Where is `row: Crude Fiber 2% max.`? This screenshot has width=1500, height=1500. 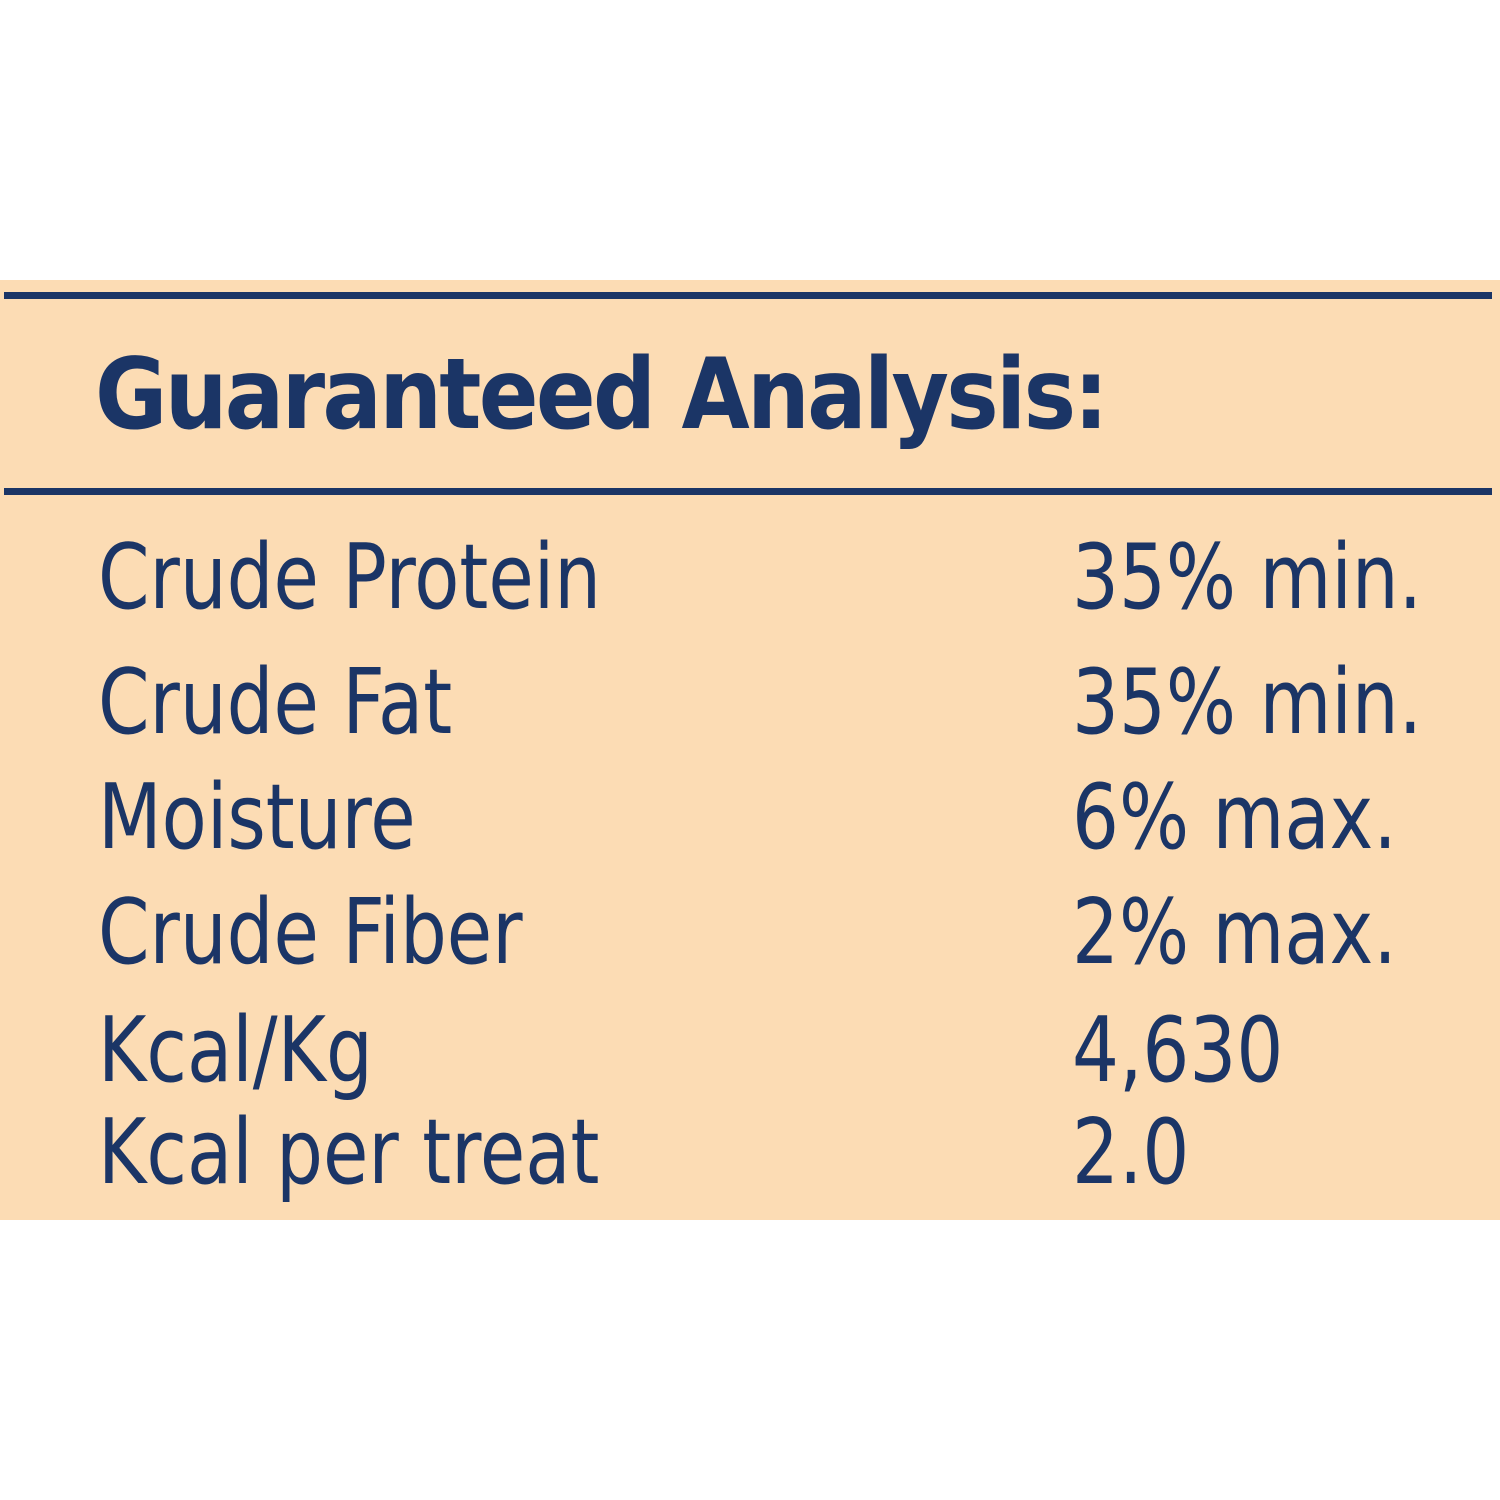 row: Crude Fiber 2% max. is located at coordinates (750, 937).